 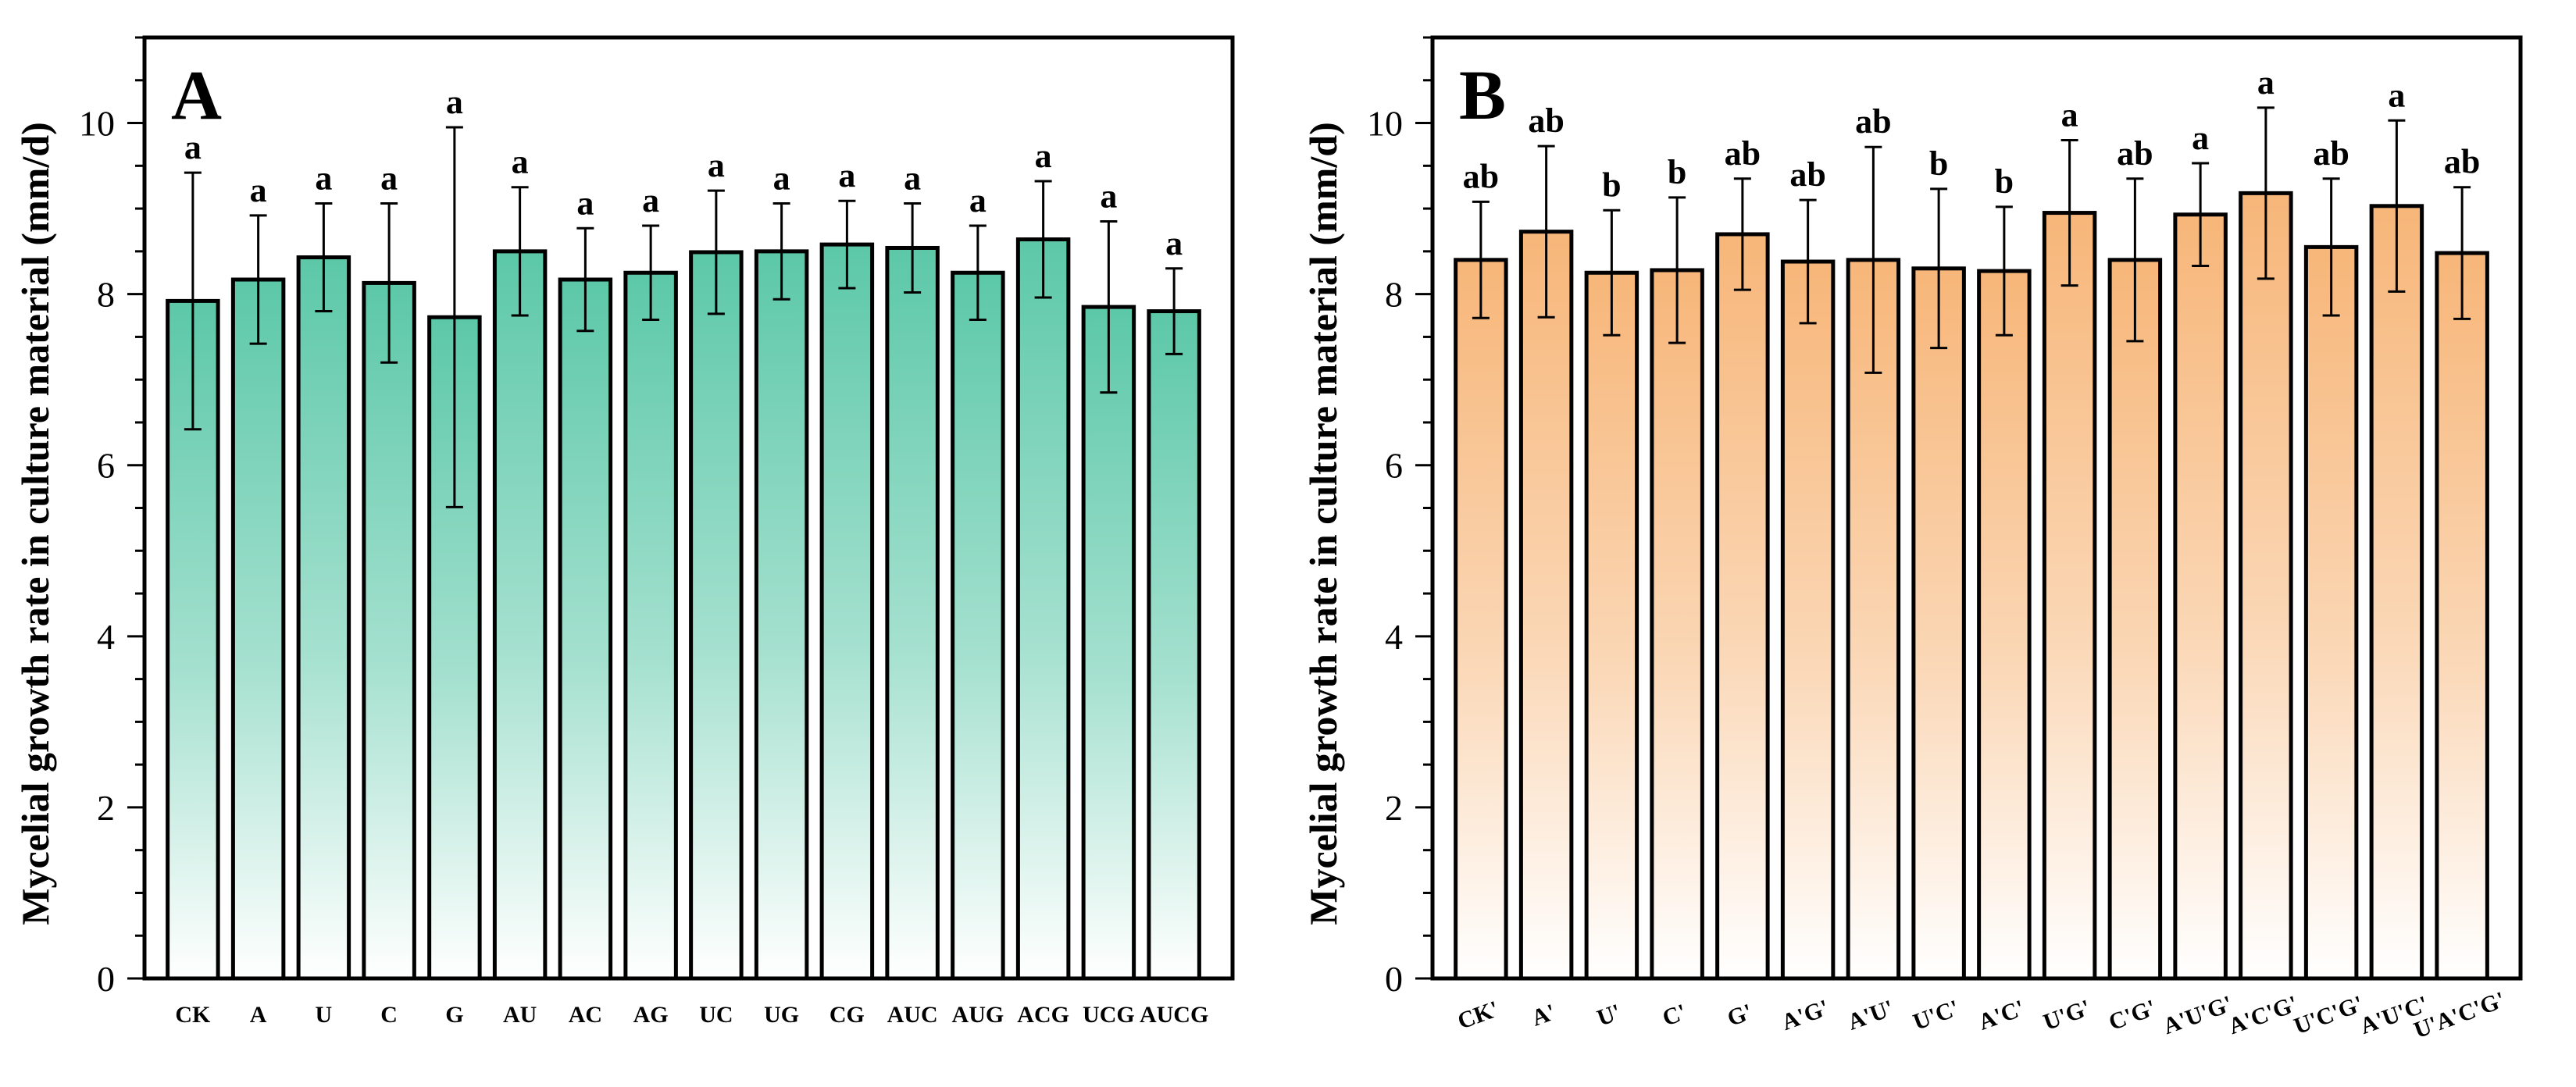 What do you see at coordinates (2135, 619) in the screenshot?
I see `bar-C'G'` at bounding box center [2135, 619].